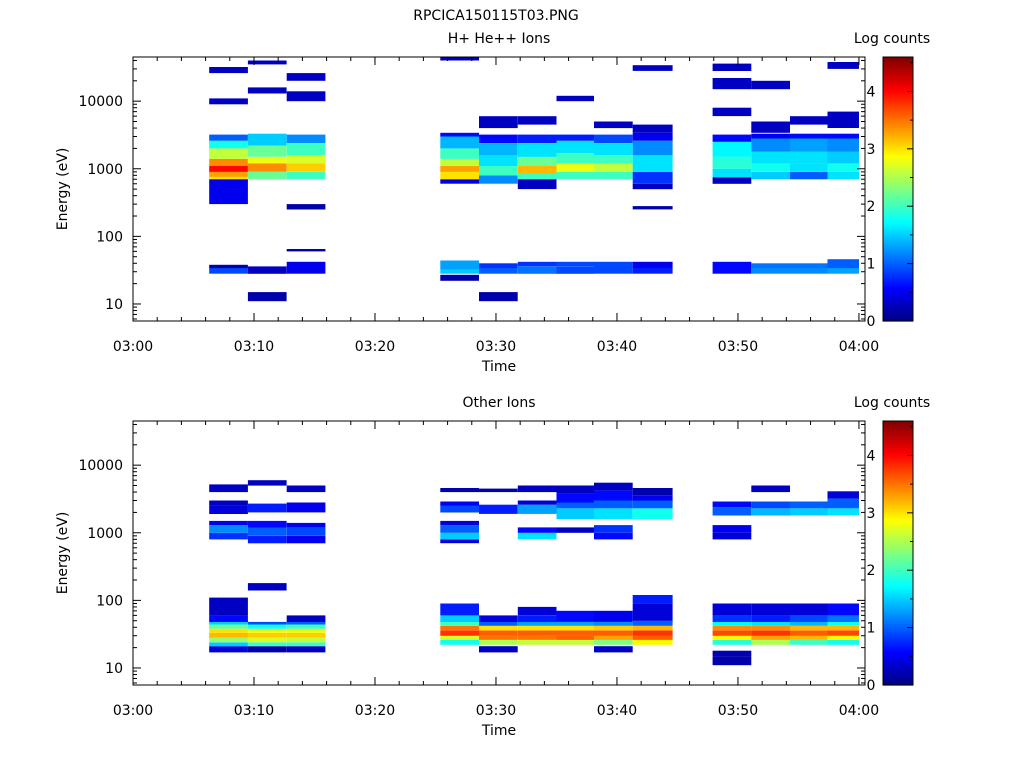 The width and height of the screenshot is (1024, 768). I want to click on figure-title: RPCICA150115T03.PNG, so click(495, 16).